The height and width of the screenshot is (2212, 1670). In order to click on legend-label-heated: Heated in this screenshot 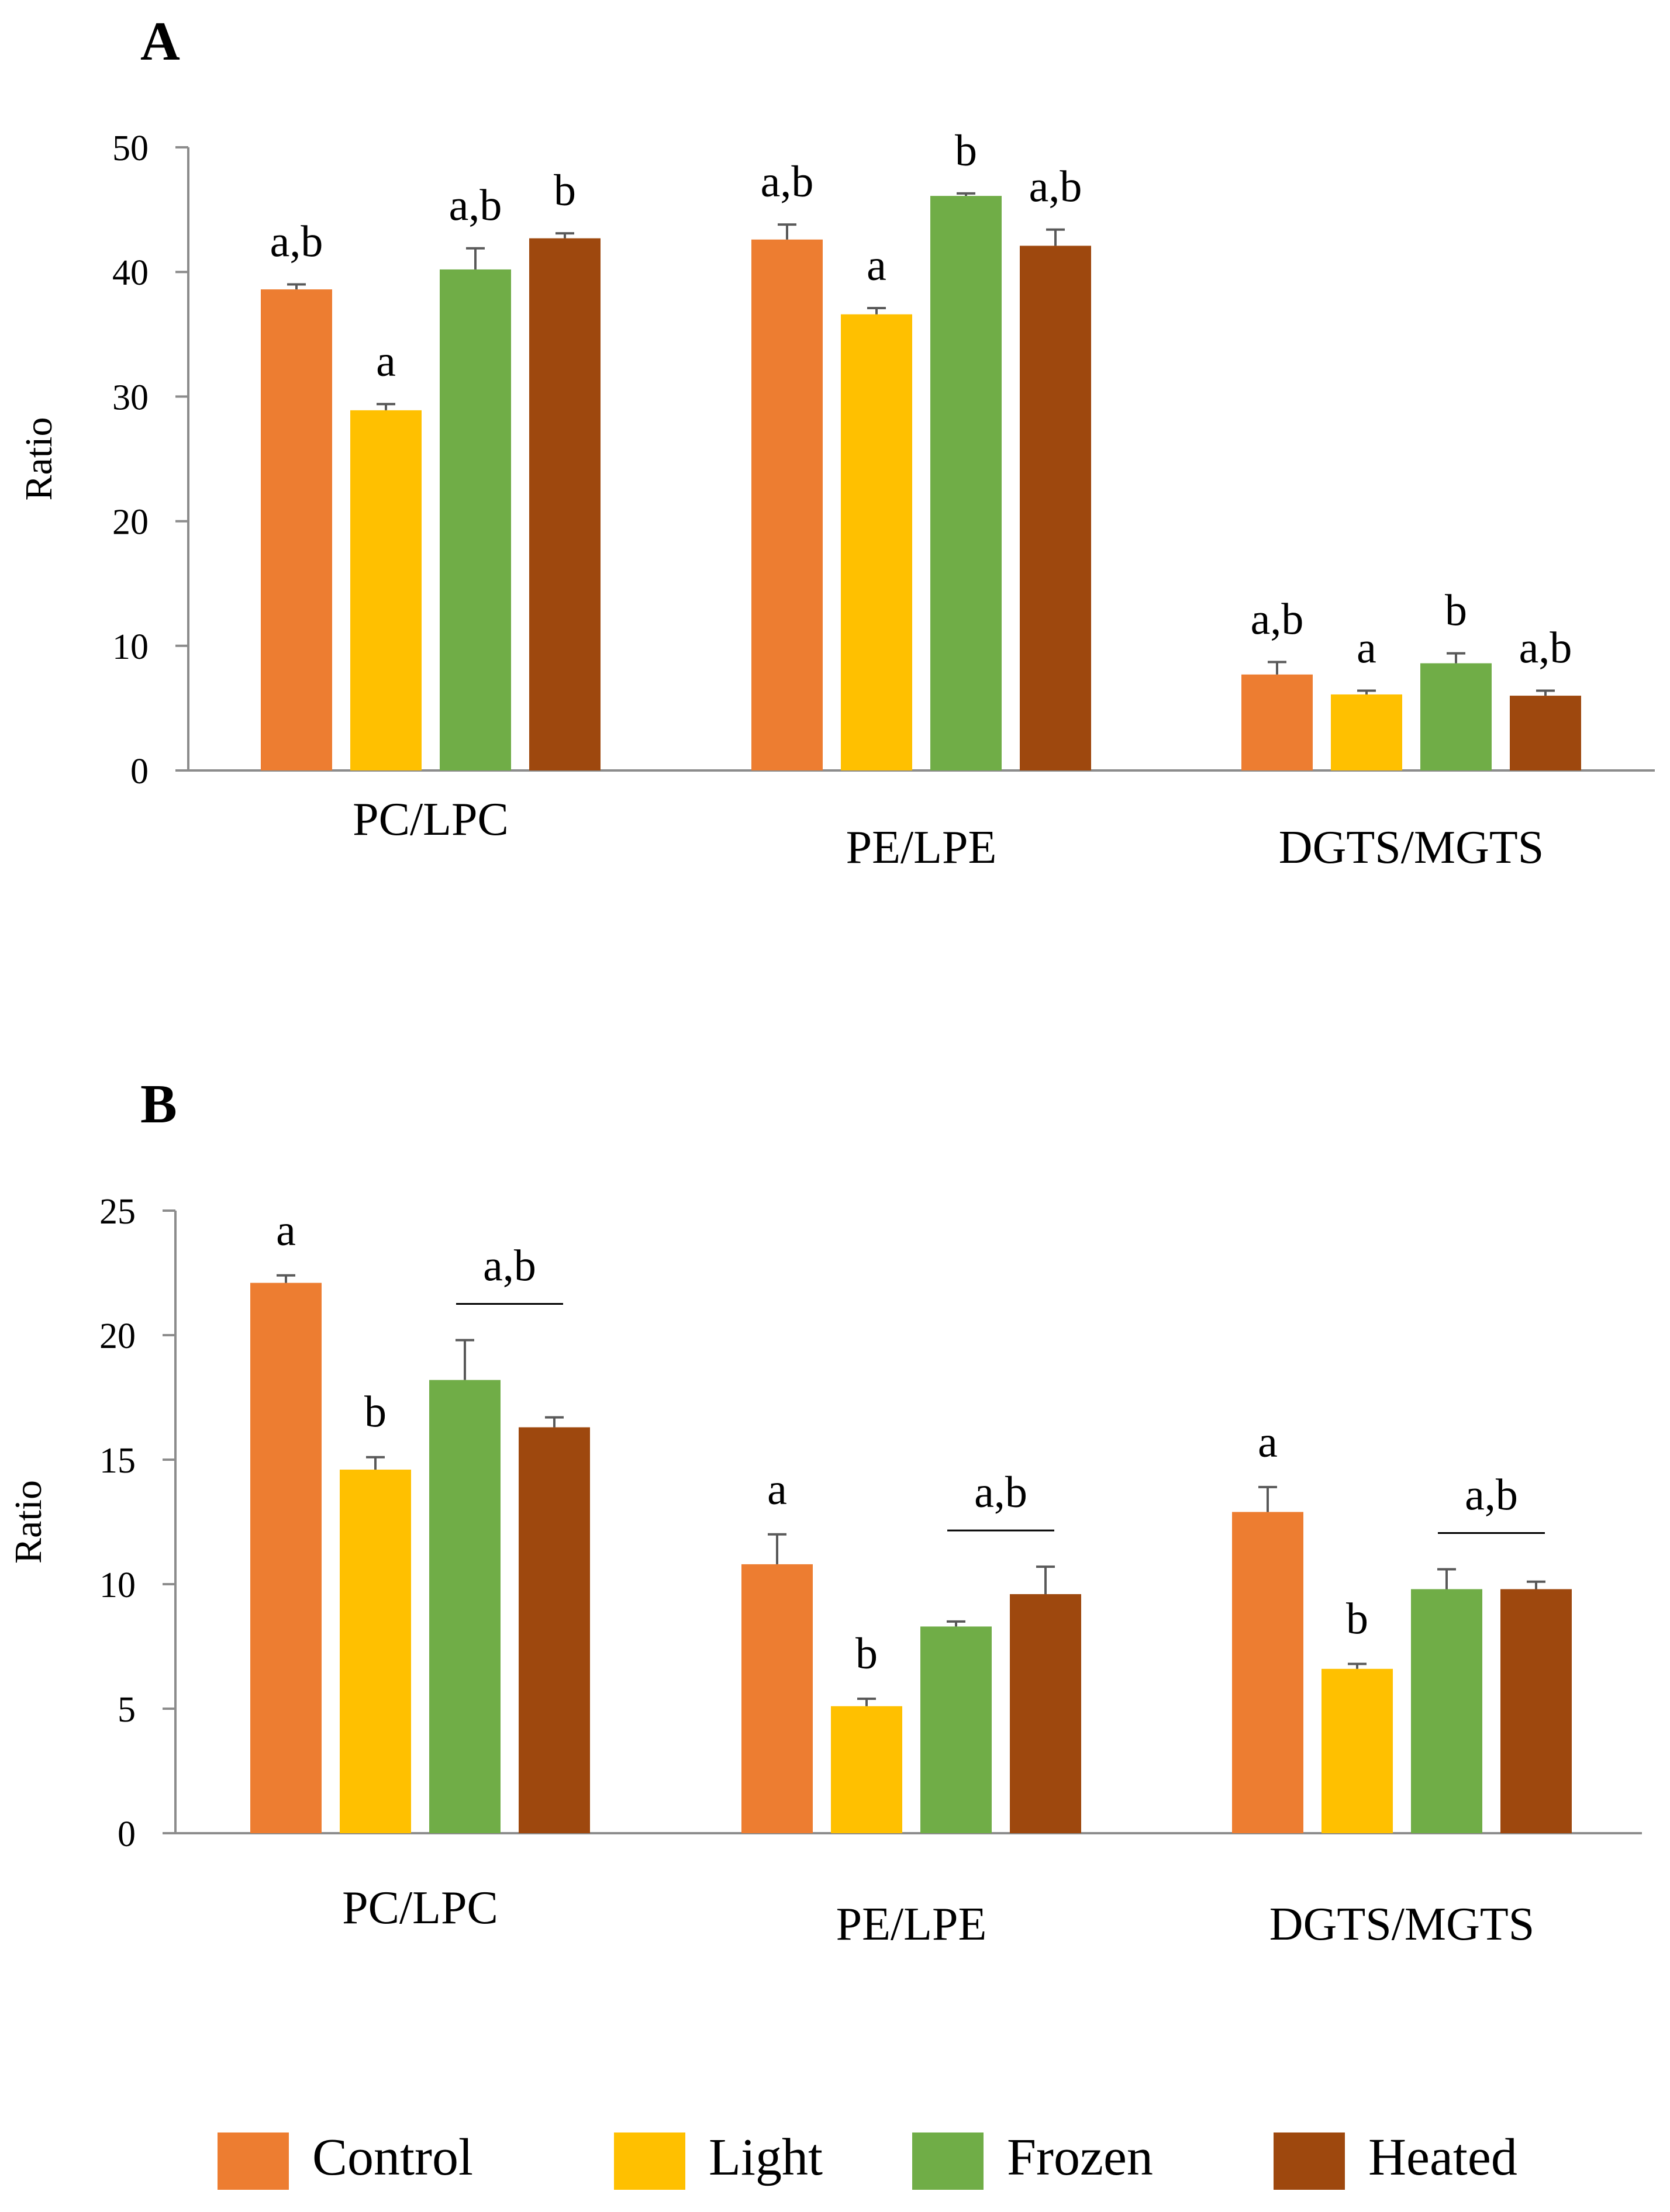, I will do `click(1442, 2157)`.